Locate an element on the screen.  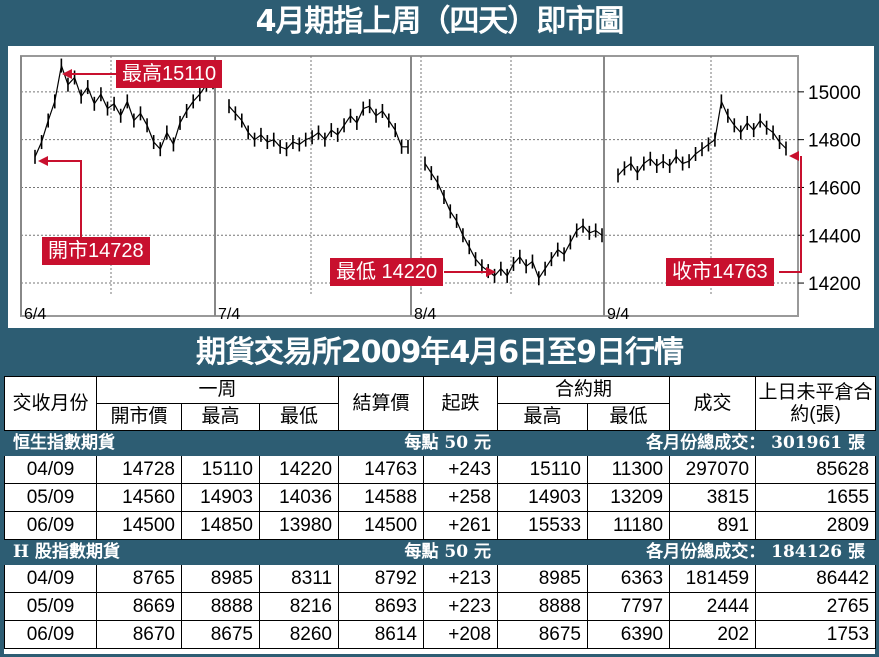
table-cell: 14728 is located at coordinates (139, 469).